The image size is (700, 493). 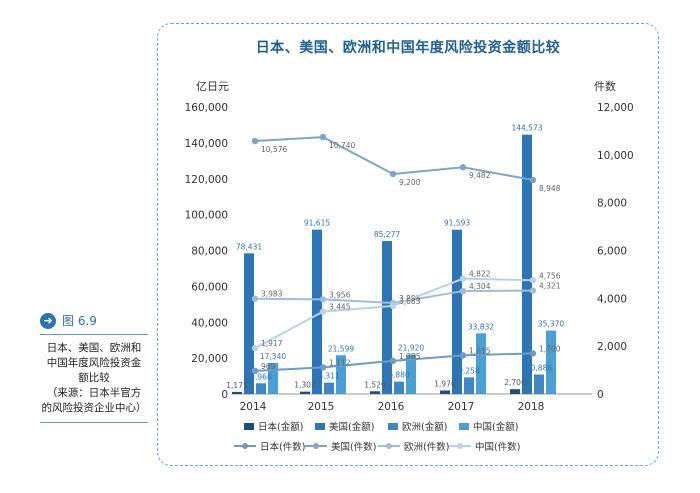 I want to click on y-right-tick-label: 12,000, so click(x=615, y=108).